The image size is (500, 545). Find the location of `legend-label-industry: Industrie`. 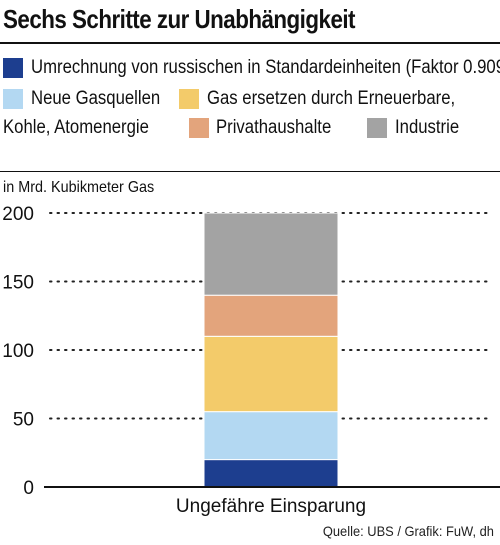

legend-label-industry: Industrie is located at coordinates (427, 127).